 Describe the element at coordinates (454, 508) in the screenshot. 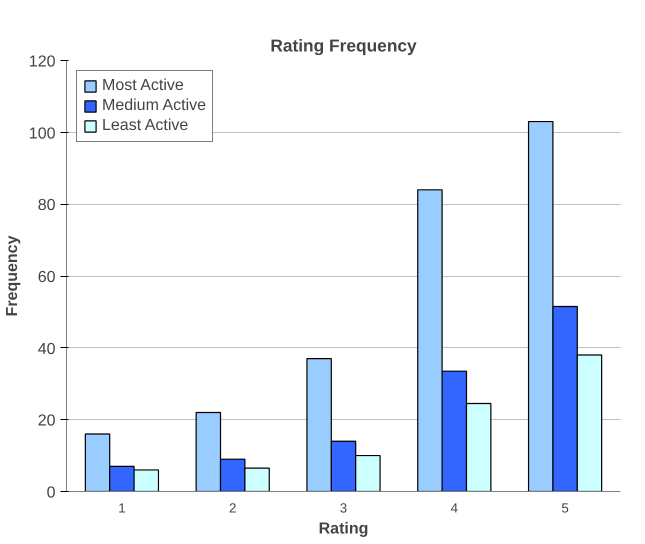

I see `x-tick-label: 4` at that location.